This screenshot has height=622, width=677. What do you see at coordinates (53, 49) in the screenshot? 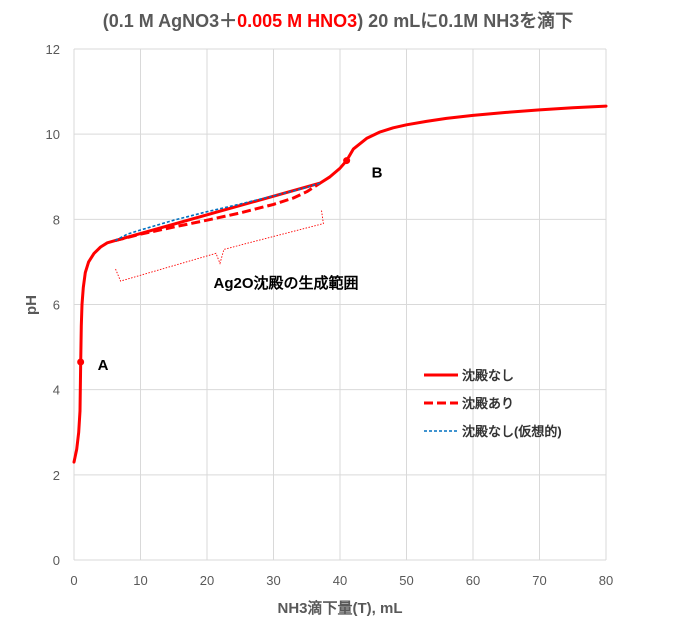
I see `y-tick-label: 12` at bounding box center [53, 49].